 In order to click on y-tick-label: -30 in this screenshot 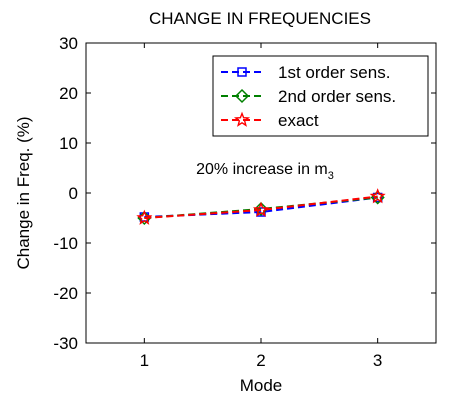, I will do `click(65, 343)`.